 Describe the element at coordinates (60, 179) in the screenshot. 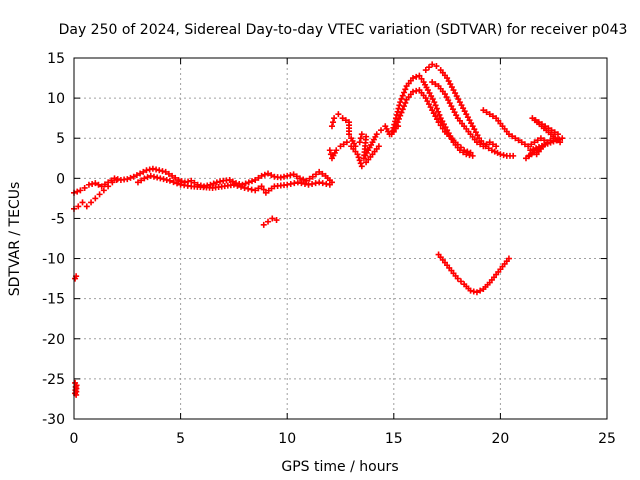

I see `y-tick-label: 0` at that location.